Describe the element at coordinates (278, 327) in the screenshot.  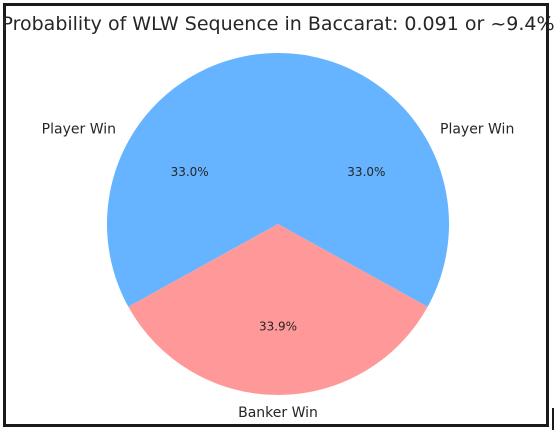
I see `slice-percent-2: 33.9%` at that location.